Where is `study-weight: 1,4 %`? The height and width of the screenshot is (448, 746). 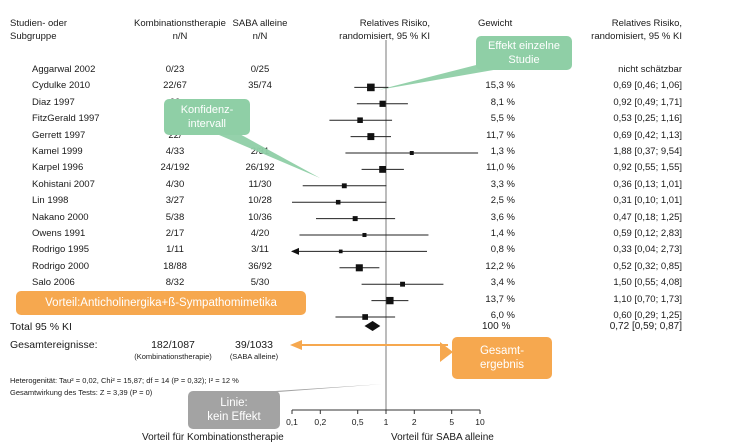
study-weight: 1,4 % is located at coordinates (502, 233).